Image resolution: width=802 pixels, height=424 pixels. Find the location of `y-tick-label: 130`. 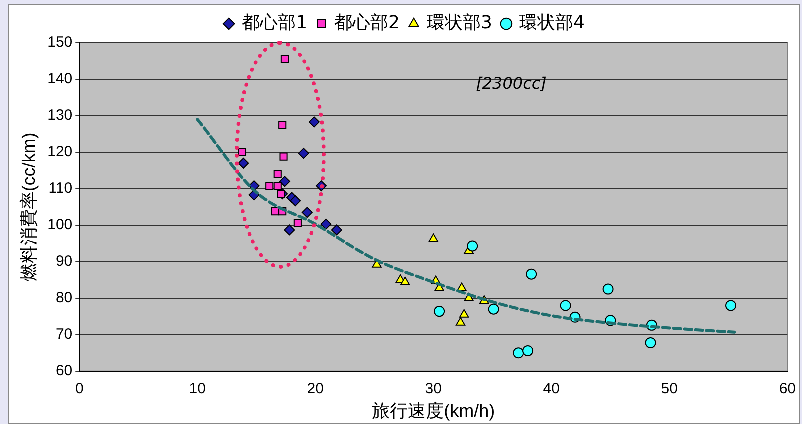

y-tick-label: 130 is located at coordinates (60, 115).